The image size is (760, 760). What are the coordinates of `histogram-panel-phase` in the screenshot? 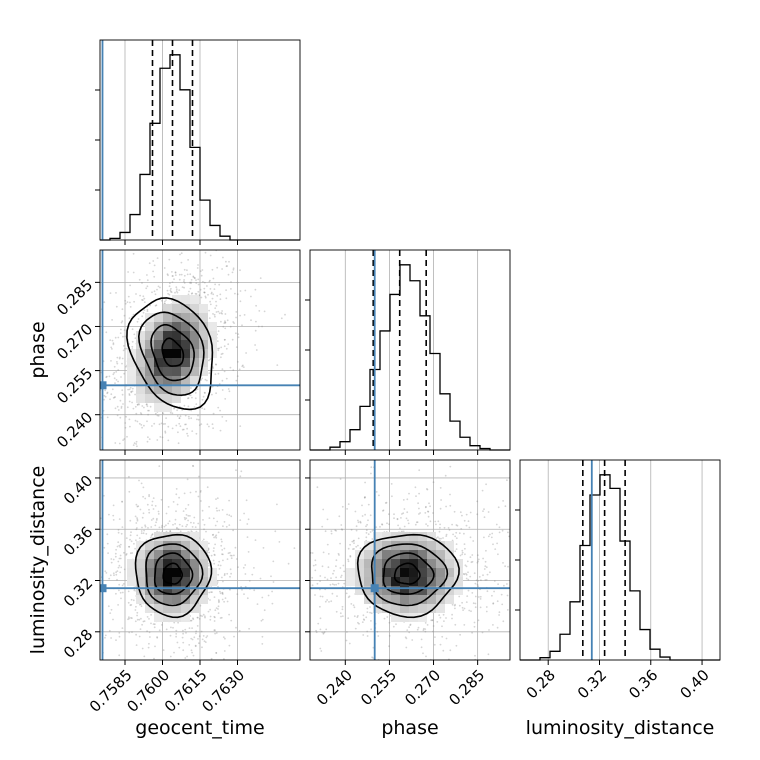 It's located at (408, 352).